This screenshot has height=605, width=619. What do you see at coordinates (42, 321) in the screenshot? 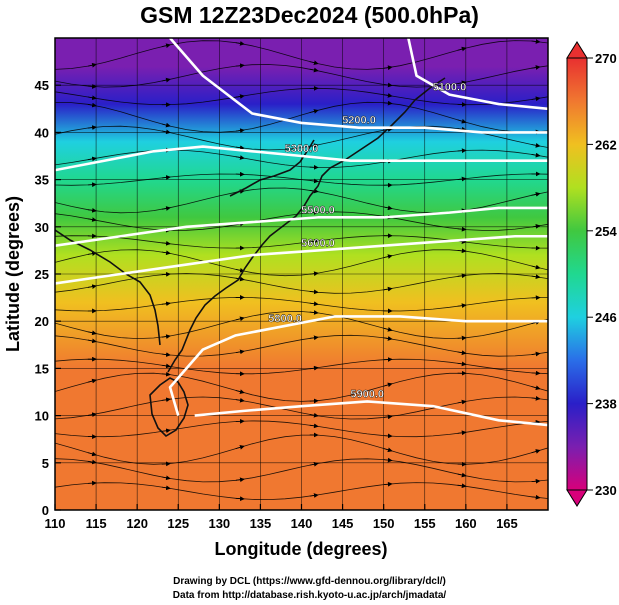
I see `y-tick-label: 20` at bounding box center [42, 321].